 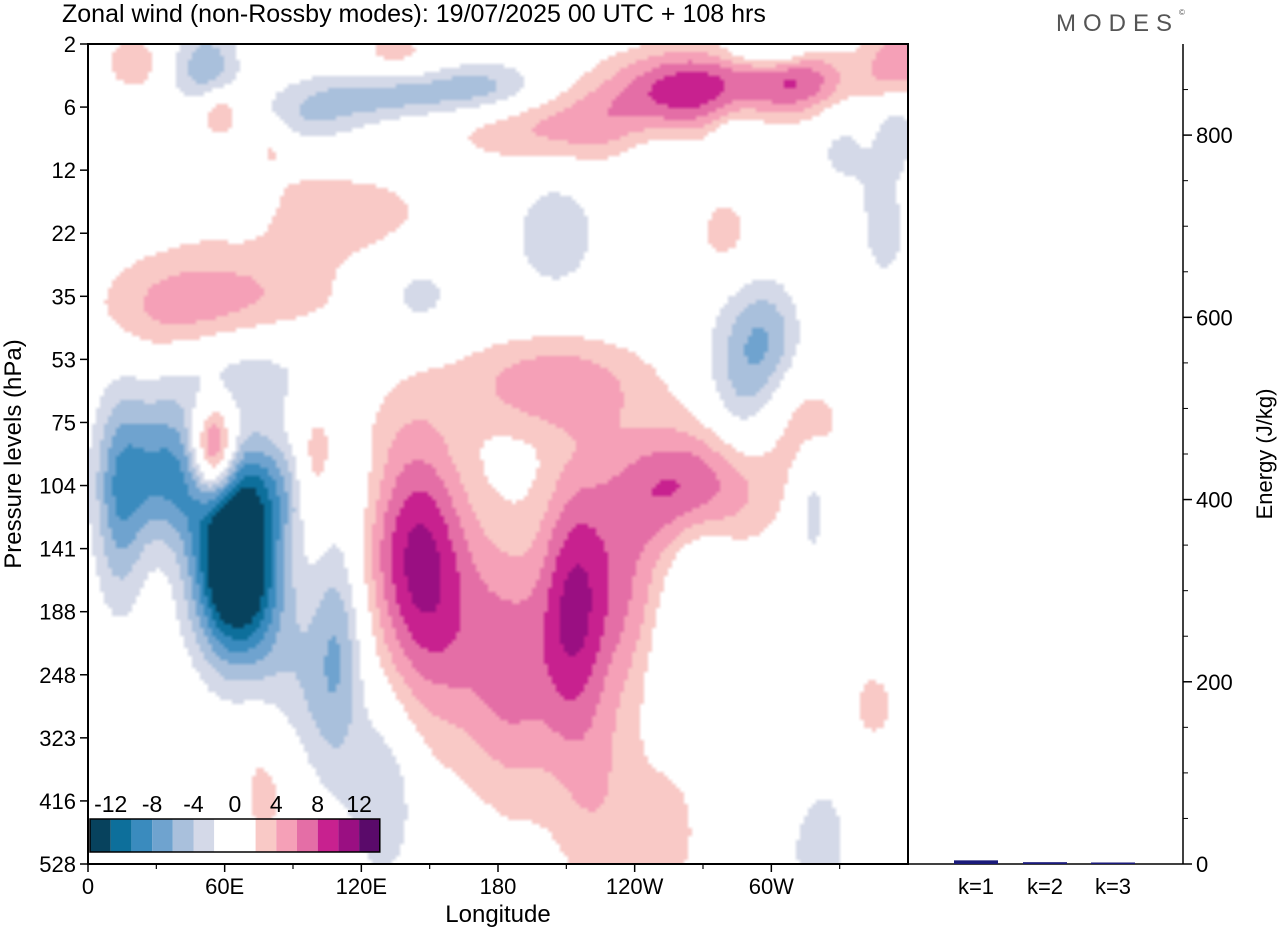 What do you see at coordinates (57, 549) in the screenshot?
I see `y-tick-label: 141` at bounding box center [57, 549].